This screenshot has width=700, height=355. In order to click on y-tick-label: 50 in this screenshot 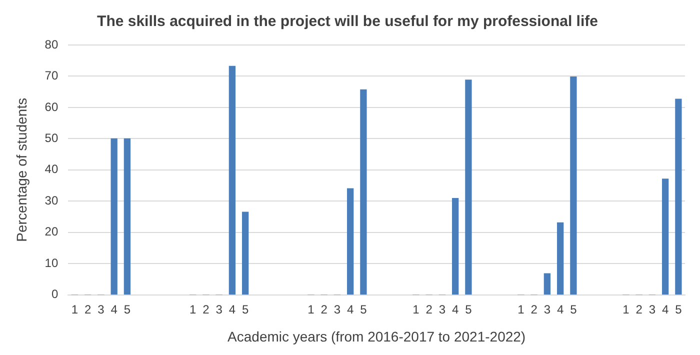, I will do `click(51, 137)`.